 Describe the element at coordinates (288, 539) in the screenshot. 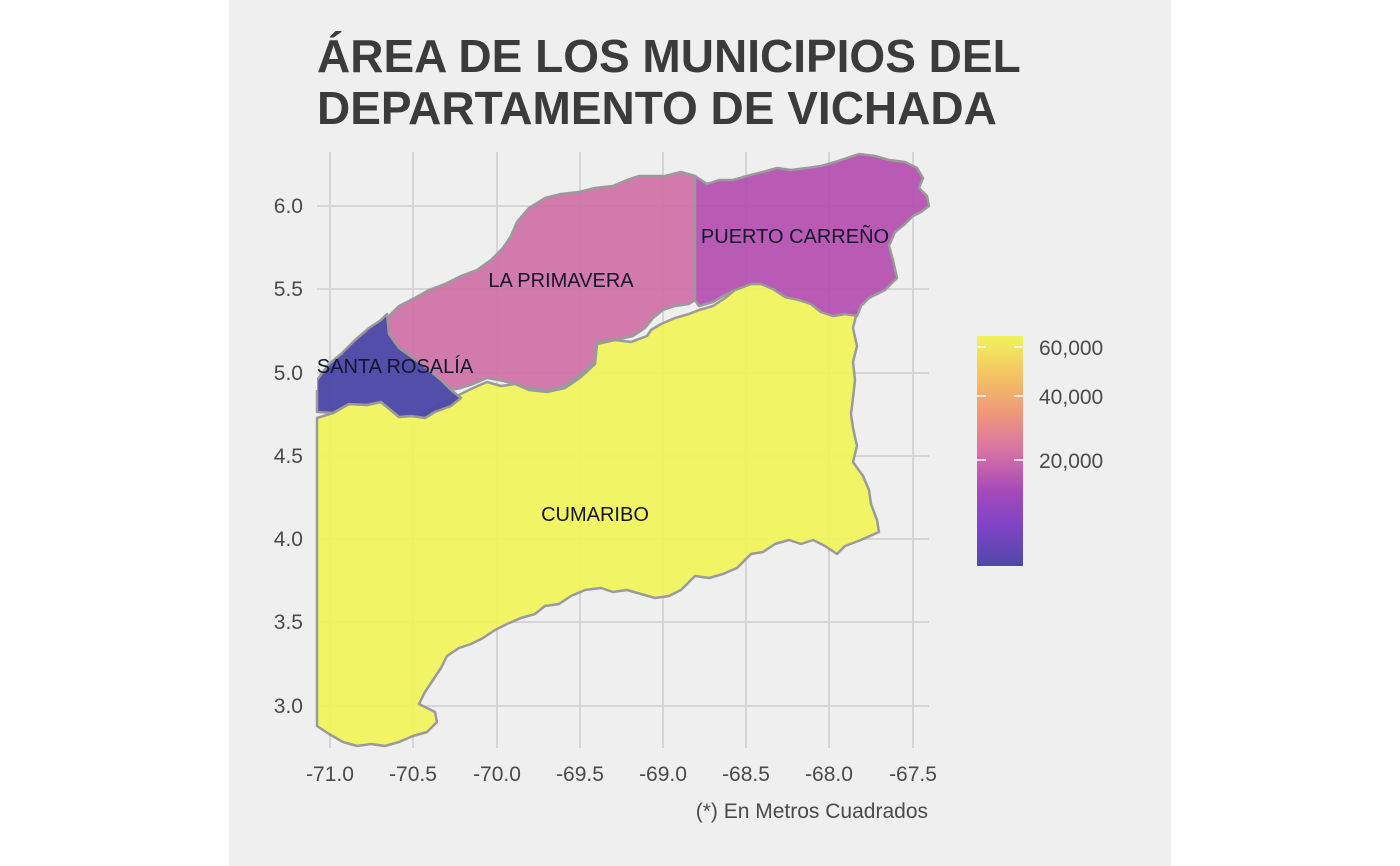

I see `y-tick-label: 4.0` at that location.